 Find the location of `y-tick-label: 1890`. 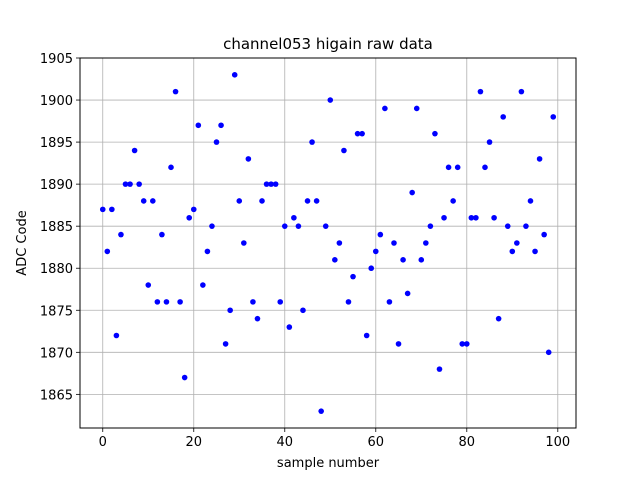

y-tick-label: 1890 is located at coordinates (56, 185).